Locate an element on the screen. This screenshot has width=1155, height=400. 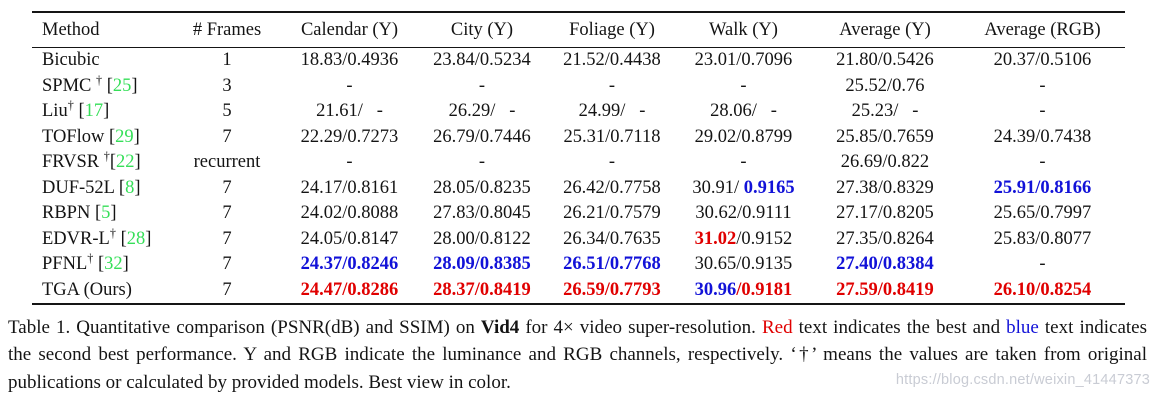
metric-cell: 26.69/0.822 is located at coordinates (885, 163).